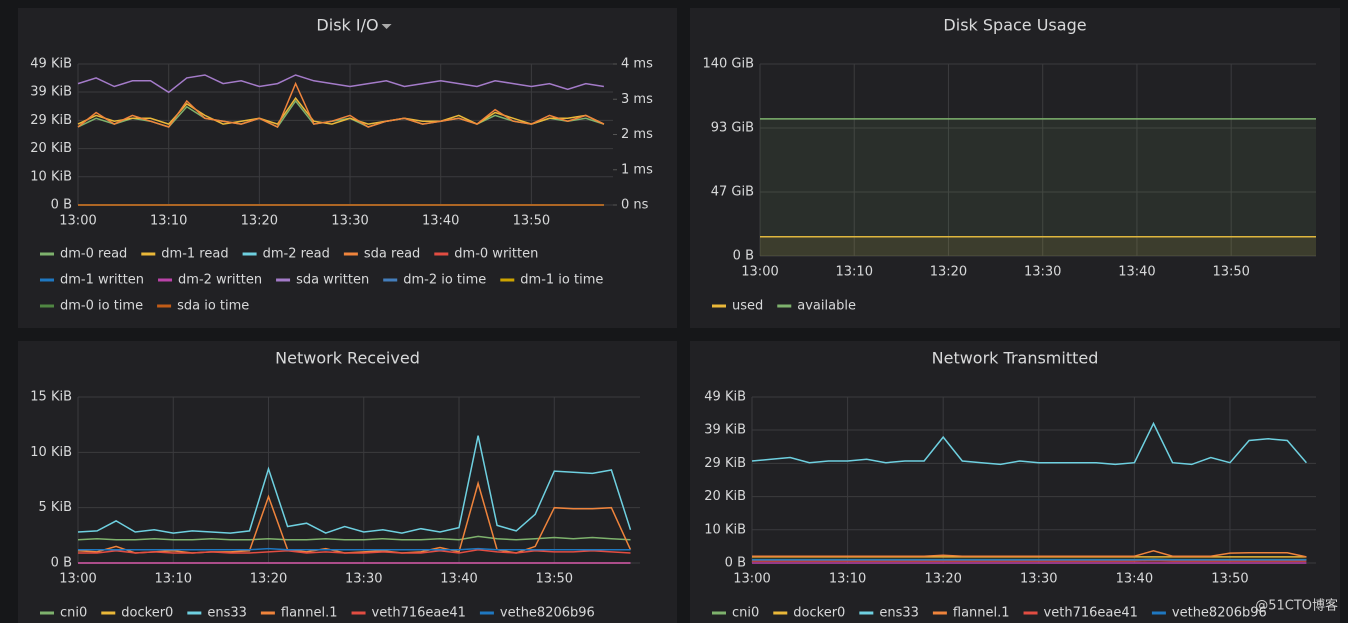 The height and width of the screenshot is (623, 1348). I want to click on legend-label: dm-2 written, so click(220, 280).